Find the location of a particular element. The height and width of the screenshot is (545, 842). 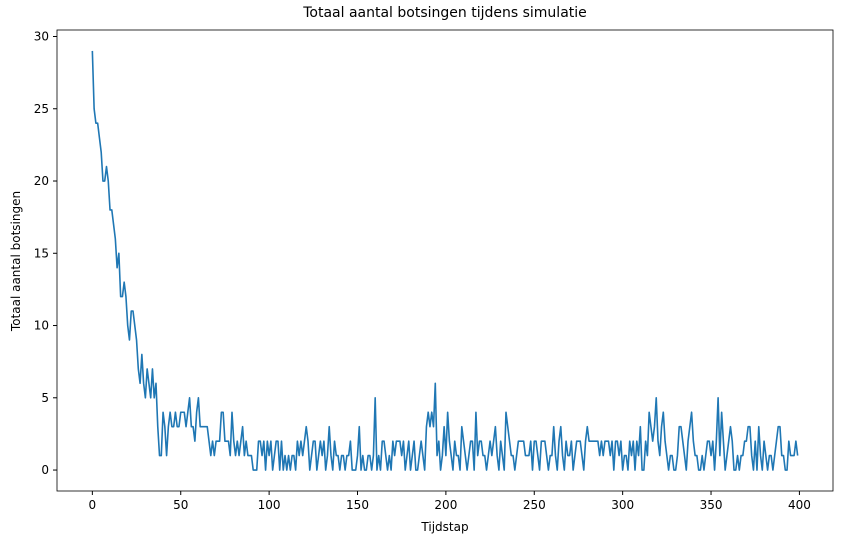

y-tick-label: 20 is located at coordinates (41, 181).